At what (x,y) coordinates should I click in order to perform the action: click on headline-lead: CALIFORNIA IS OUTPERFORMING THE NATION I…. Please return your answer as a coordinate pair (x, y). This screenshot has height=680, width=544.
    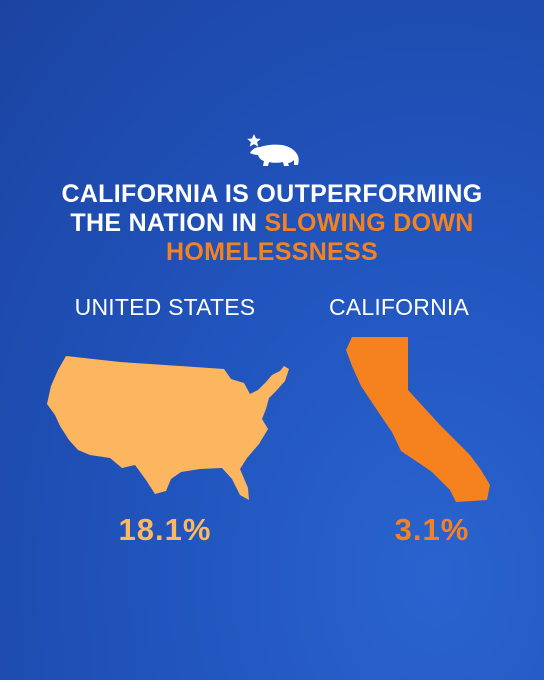
    Looking at the image, I should click on (272, 208).